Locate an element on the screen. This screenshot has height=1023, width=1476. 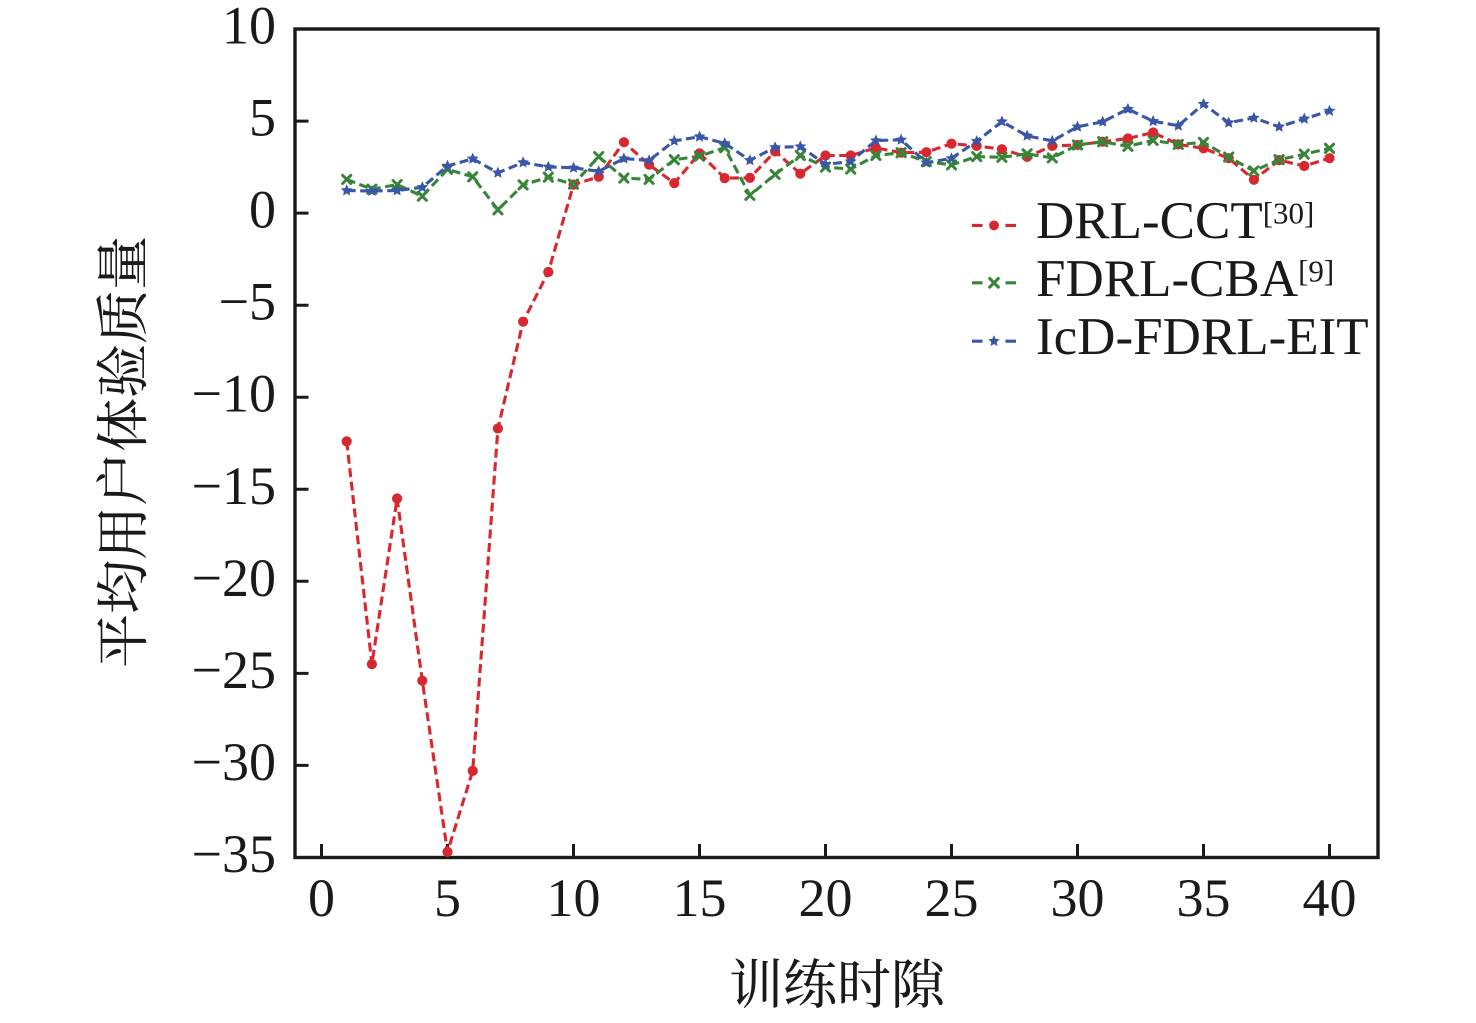
svg-text: IcD-FDRL-EIT is located at coordinates (1202, 337).